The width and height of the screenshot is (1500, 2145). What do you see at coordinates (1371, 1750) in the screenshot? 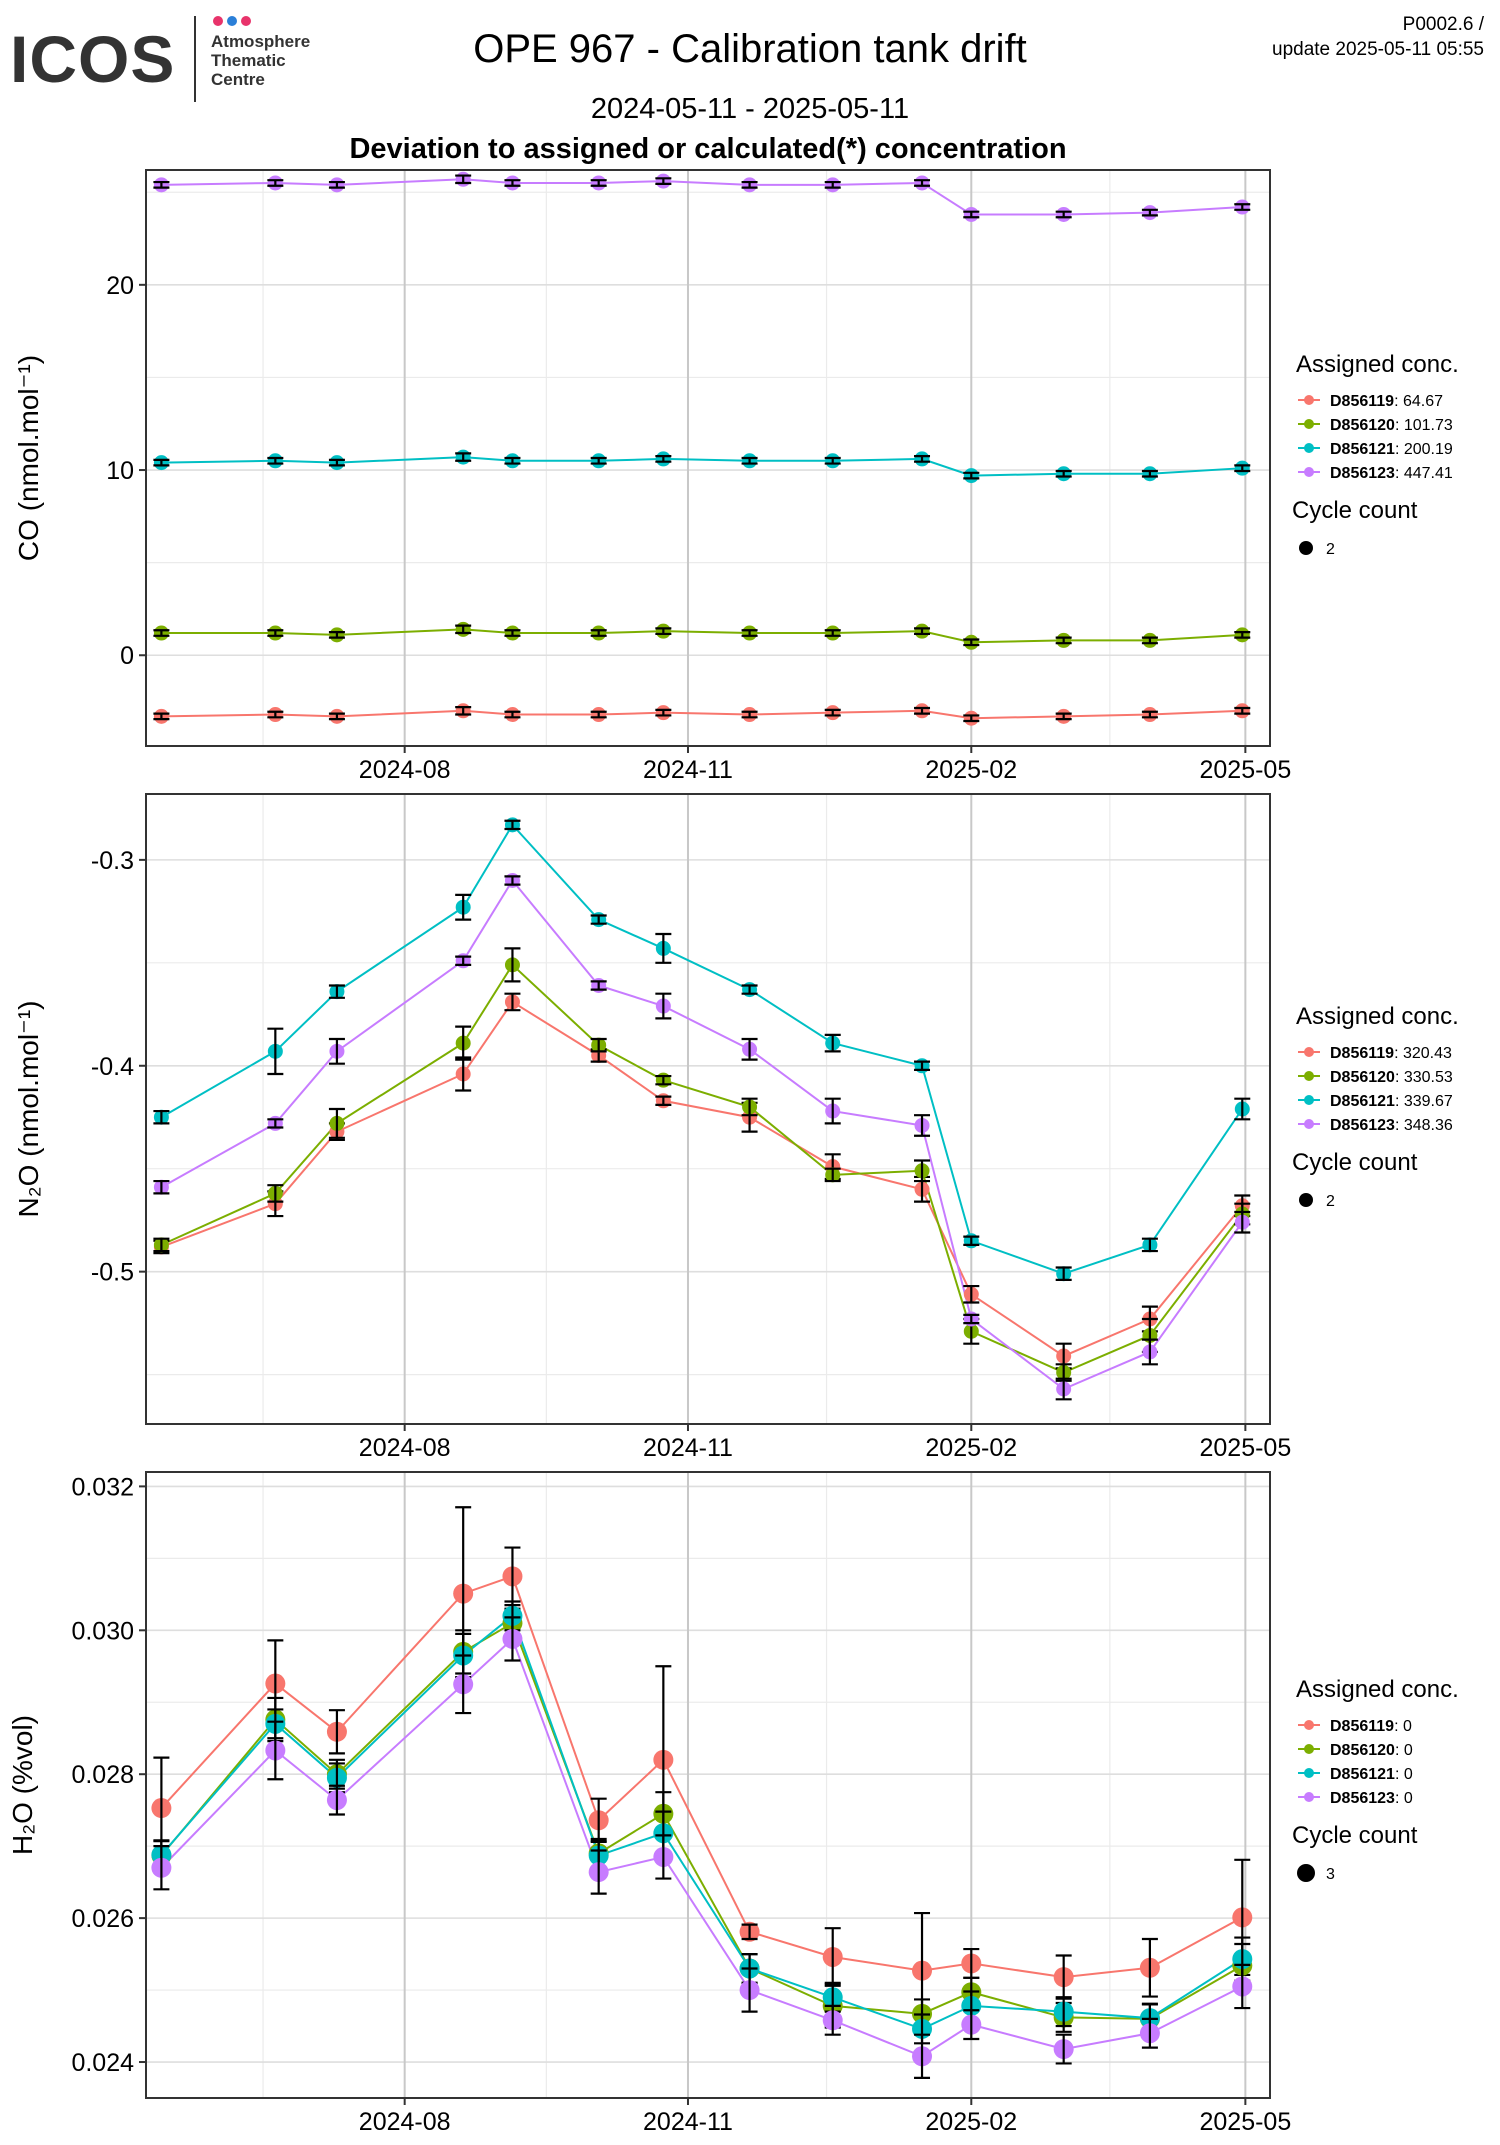
I see `legend-label: D856120: 0` at bounding box center [1371, 1750].